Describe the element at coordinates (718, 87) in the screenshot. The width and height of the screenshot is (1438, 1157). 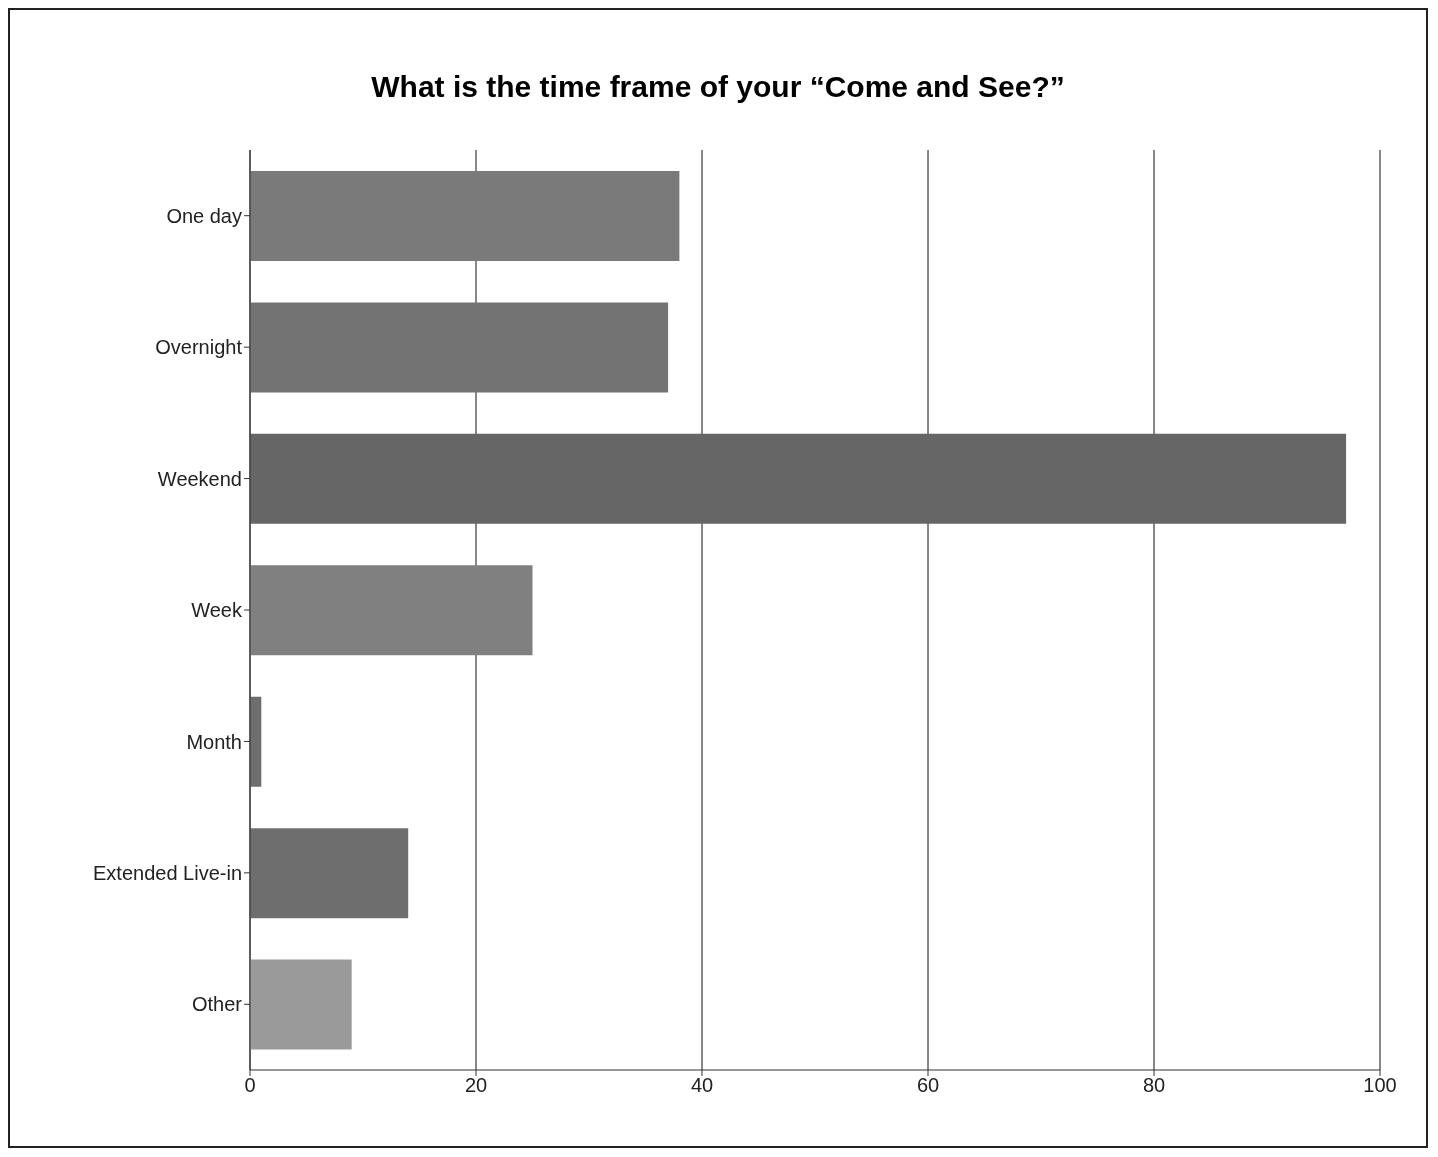
I see `chart-title: What is the time frame of your “Come and See?”` at that location.